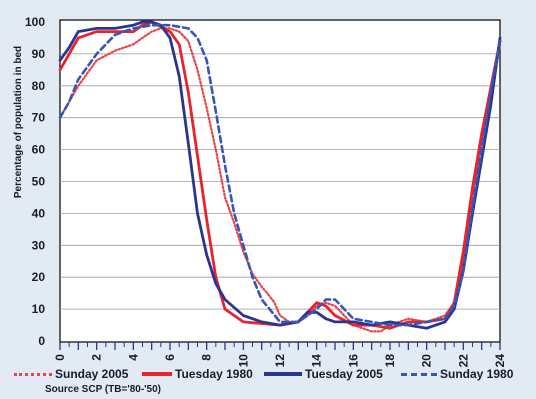 The image size is (536, 399). Describe the element at coordinates (500, 361) in the screenshot. I see `x-tick-label-24: 24` at that location.